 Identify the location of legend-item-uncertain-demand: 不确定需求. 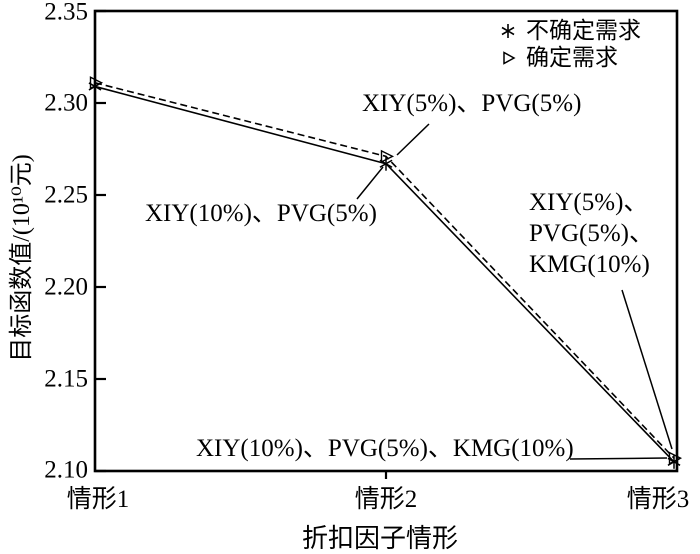
(569, 31).